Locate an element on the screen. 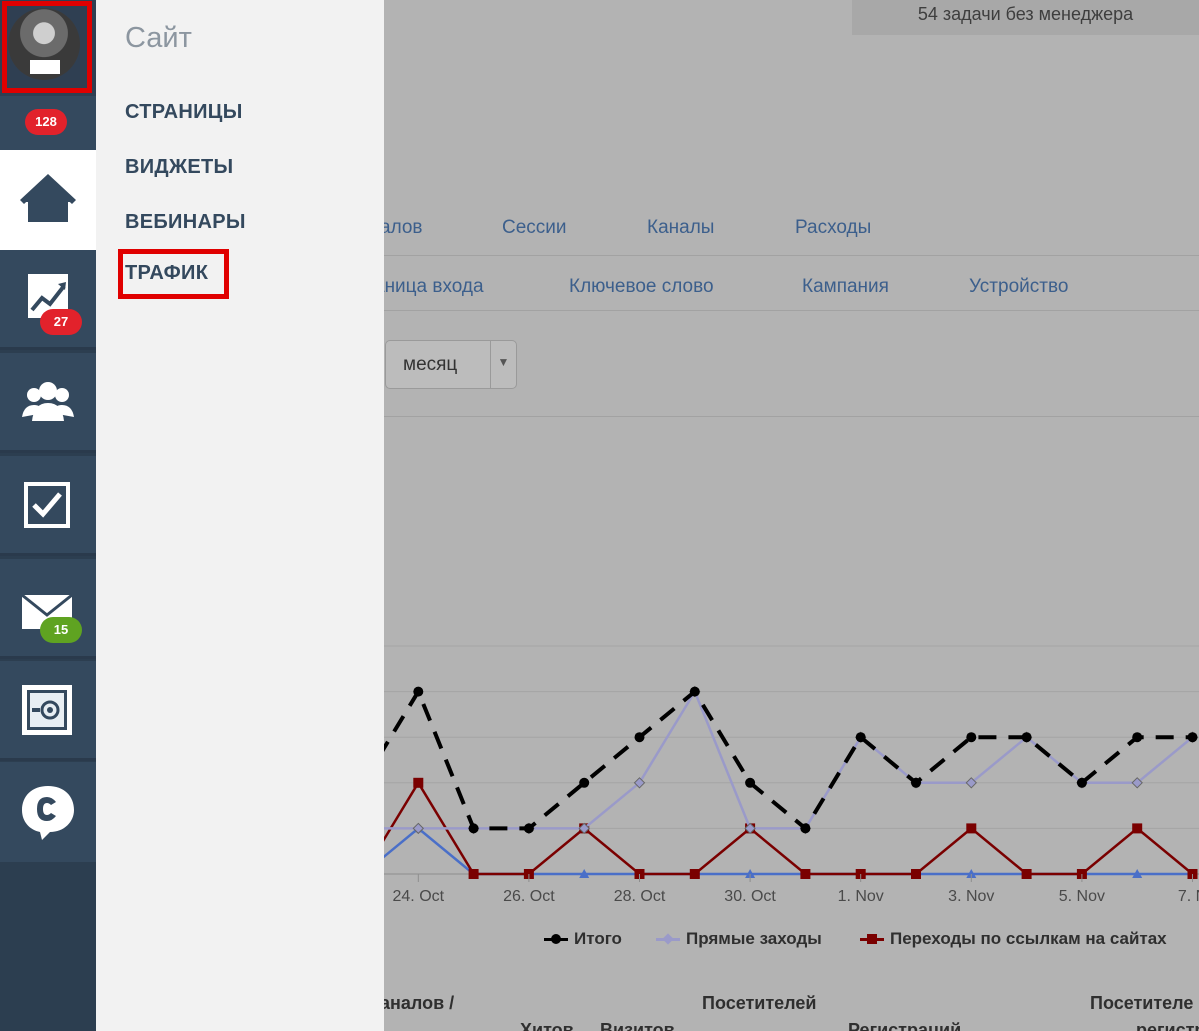 The width and height of the screenshot is (1199, 1031). menu-item-webinars: ВЕБИНАРЫ is located at coordinates (185, 222).